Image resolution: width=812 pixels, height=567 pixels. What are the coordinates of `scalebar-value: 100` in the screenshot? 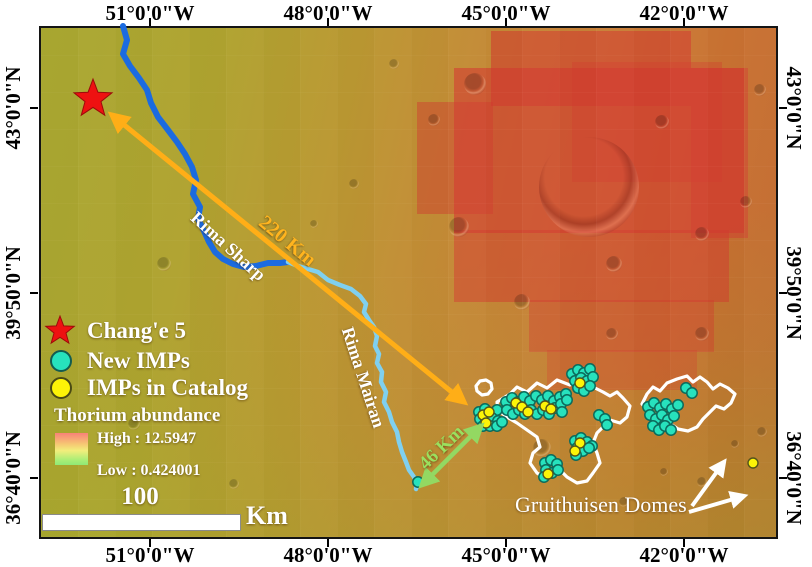 It's located at (140, 496).